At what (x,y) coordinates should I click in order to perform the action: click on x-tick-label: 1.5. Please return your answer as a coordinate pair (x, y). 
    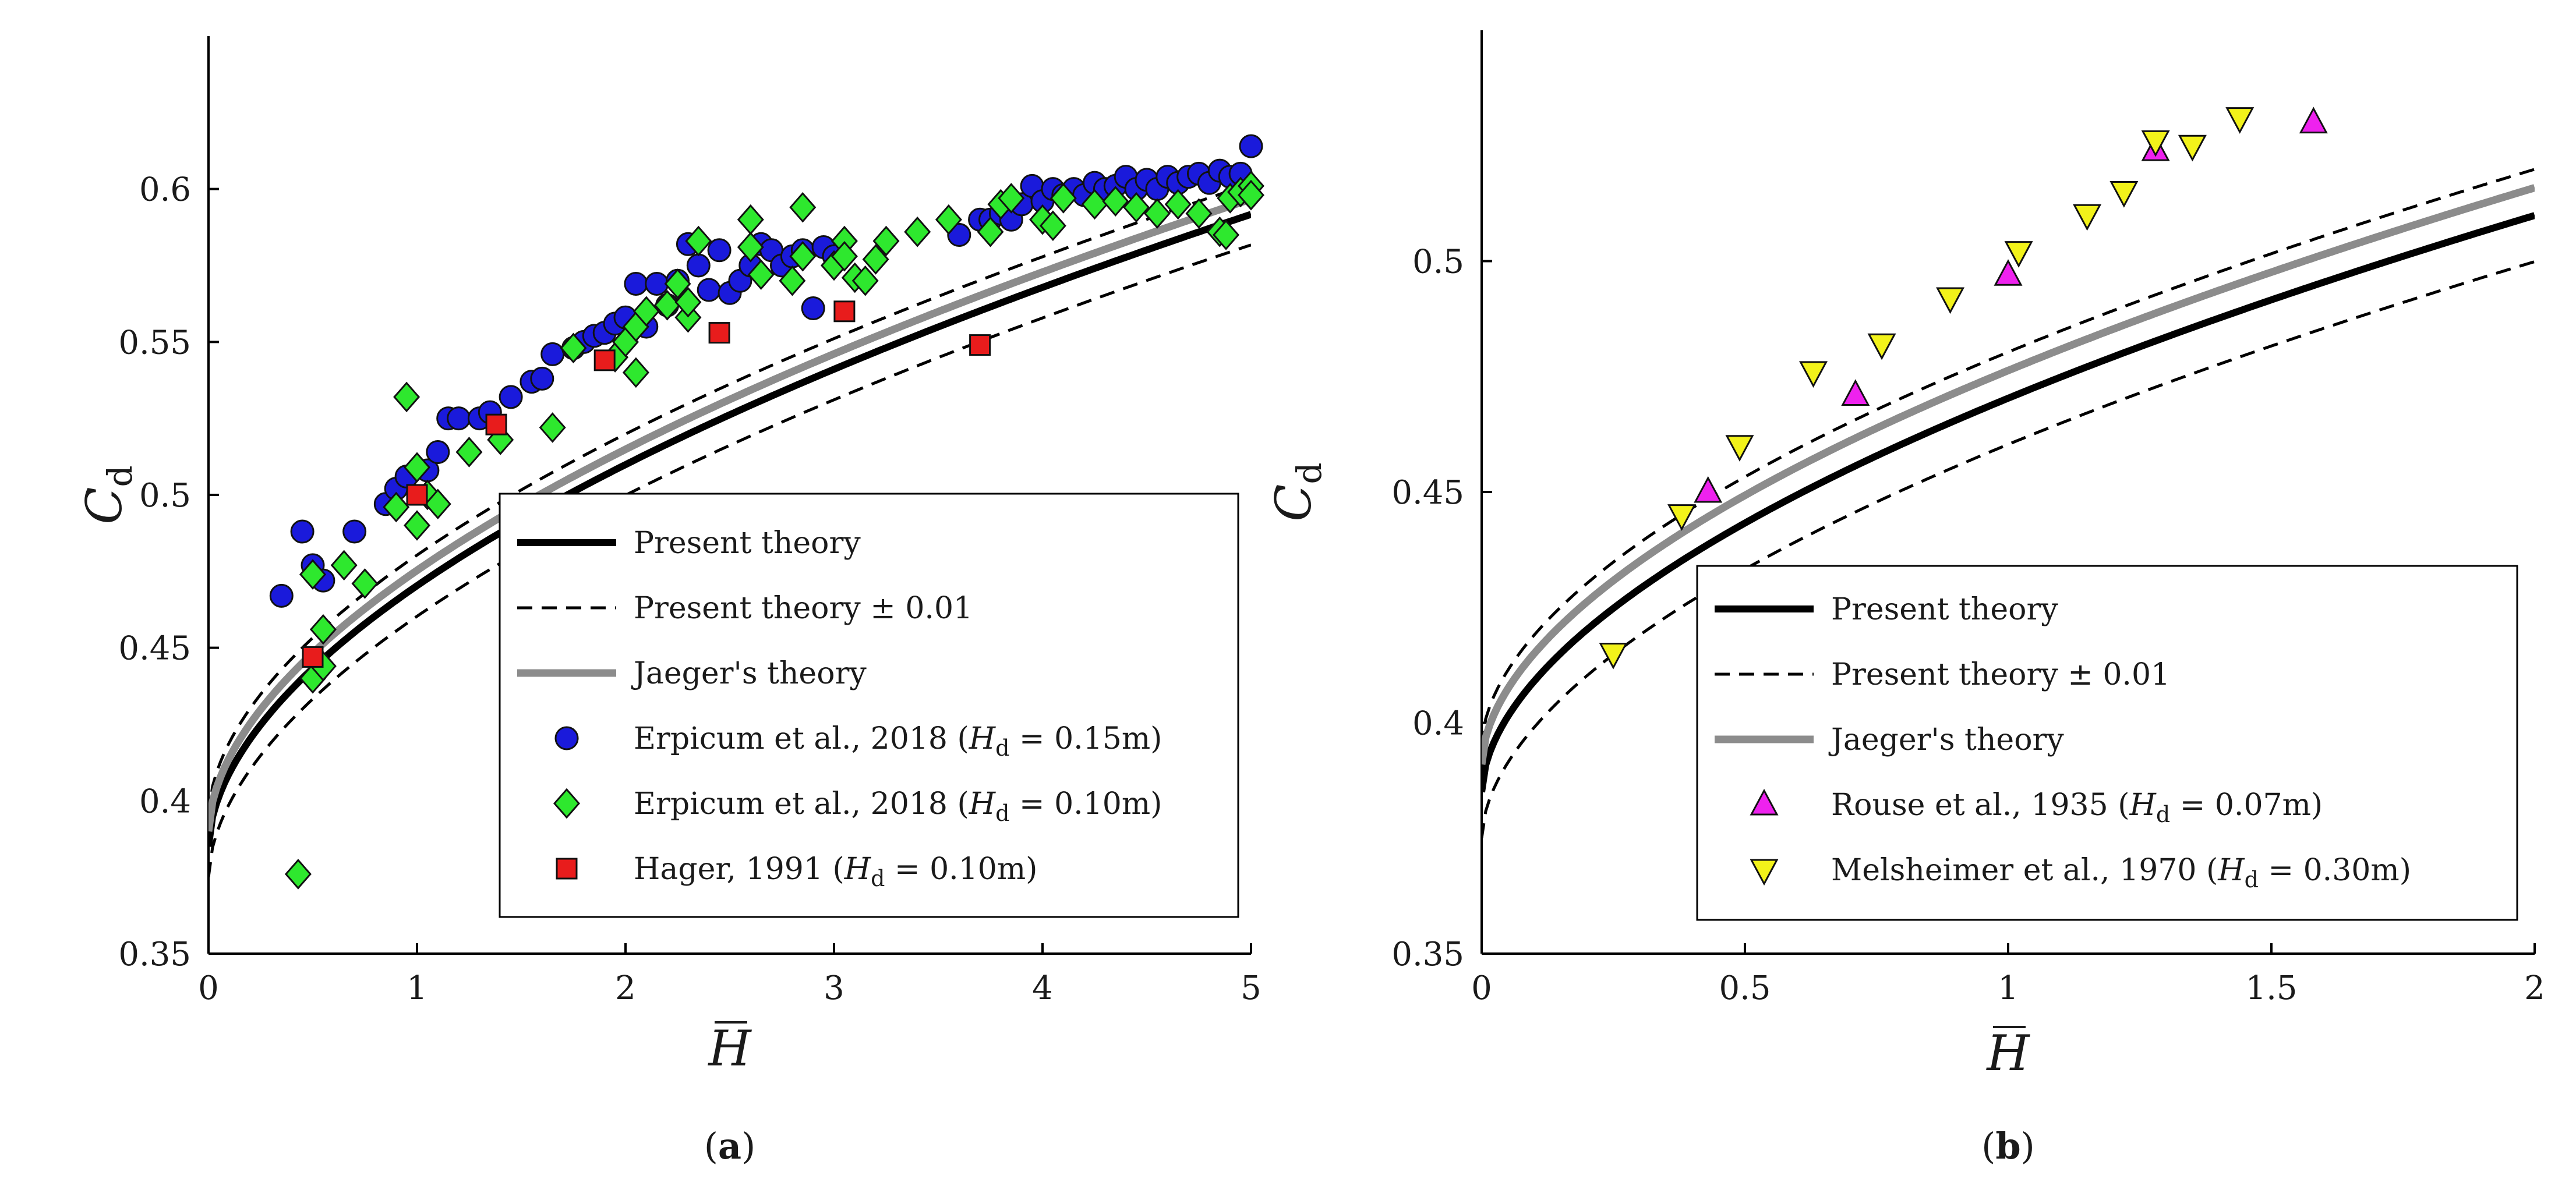
    Looking at the image, I should click on (2271, 988).